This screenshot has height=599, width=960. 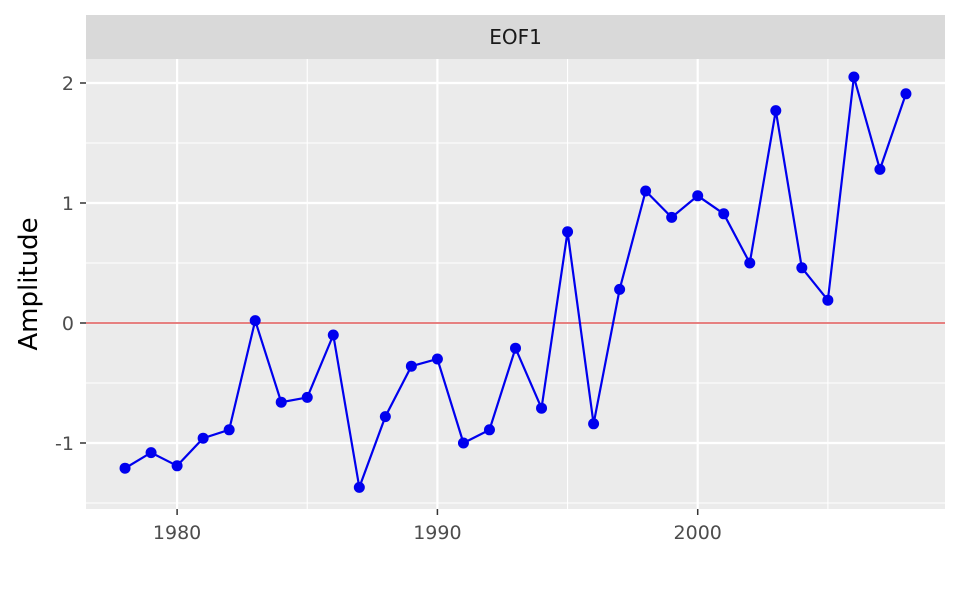 What do you see at coordinates (68, 204) in the screenshot?
I see `y-tick-label: 1` at bounding box center [68, 204].